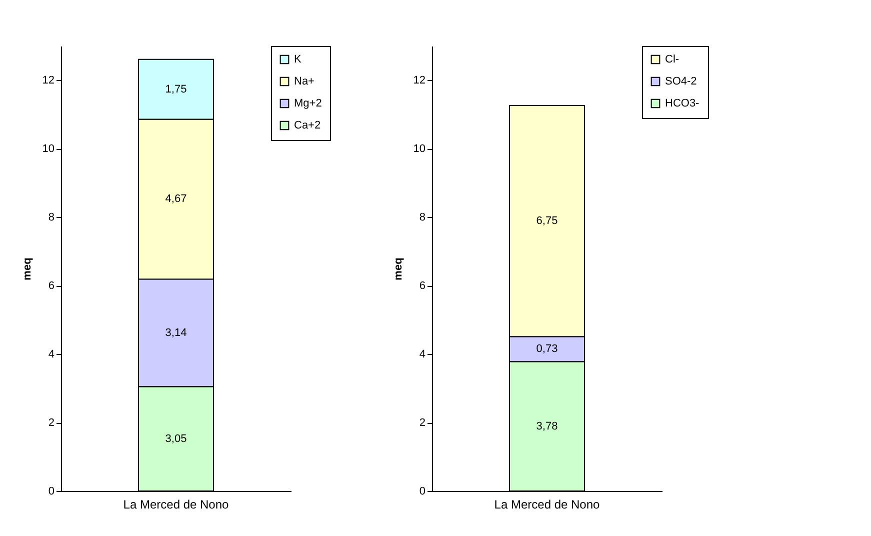  Describe the element at coordinates (298, 60) in the screenshot. I see `legend-label: K` at that location.